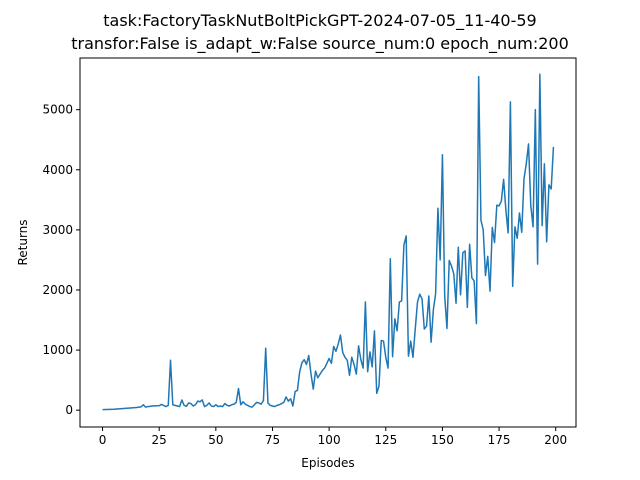  I want to click on y-axis: 0 1000 2000 3000 4000 5000, so click(61, 260).